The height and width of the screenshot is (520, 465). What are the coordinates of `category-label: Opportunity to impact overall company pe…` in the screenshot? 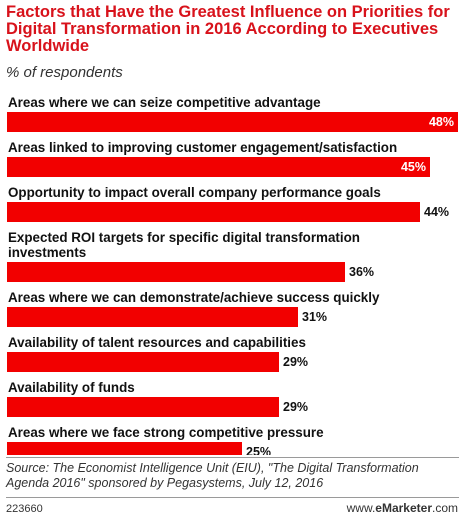 It's located at (194, 192).